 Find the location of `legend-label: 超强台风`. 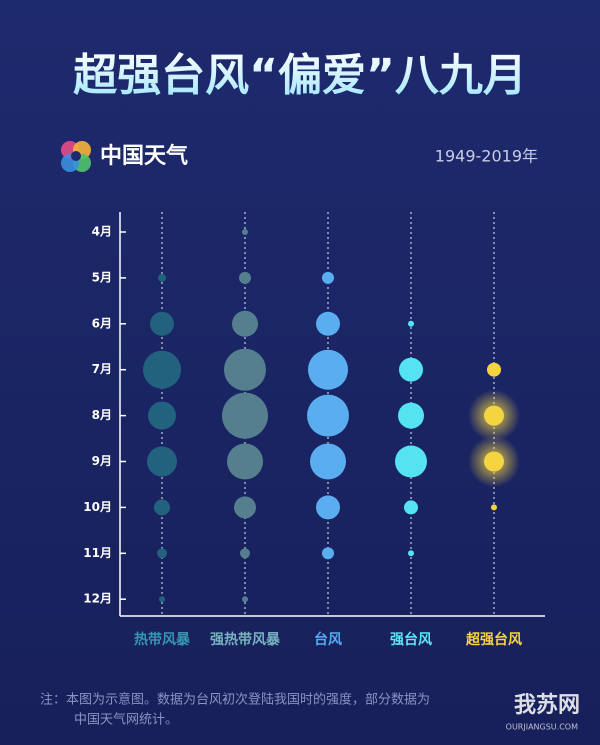

legend-label: 超强台风 is located at coordinates (493, 639).